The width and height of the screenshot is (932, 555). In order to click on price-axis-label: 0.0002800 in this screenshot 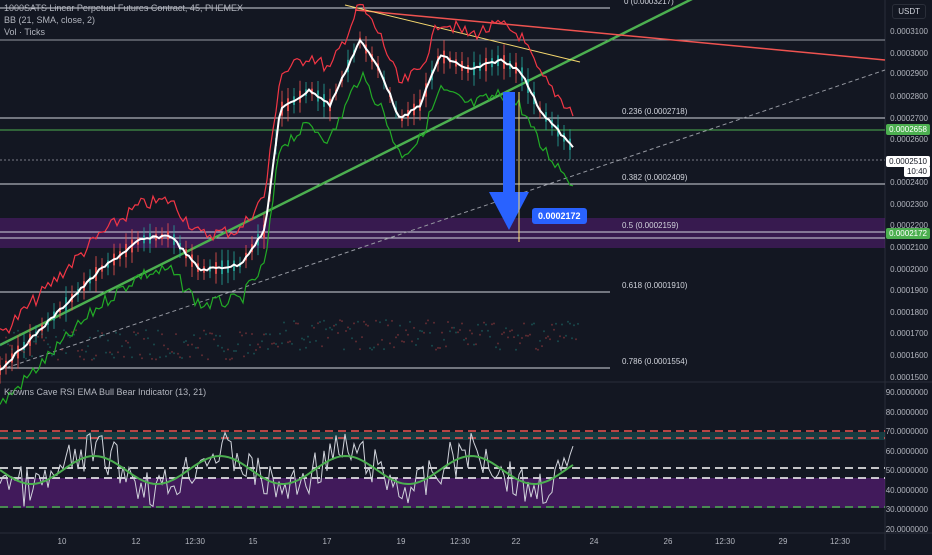, I will do `click(909, 96)`.